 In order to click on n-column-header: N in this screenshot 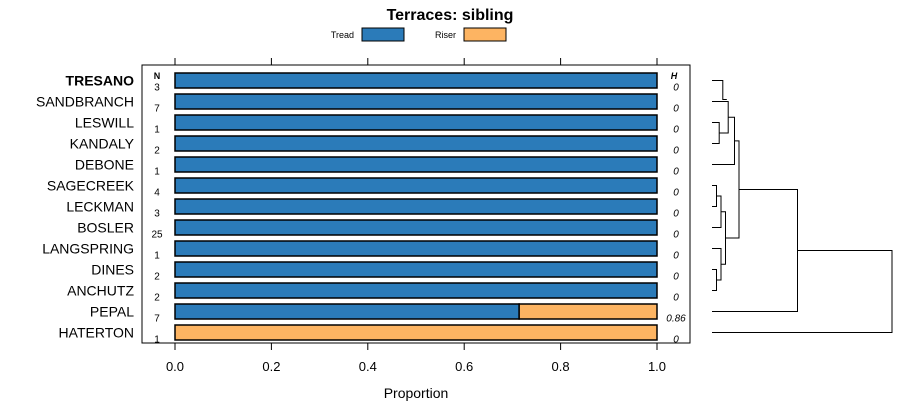, I will do `click(157, 76)`.